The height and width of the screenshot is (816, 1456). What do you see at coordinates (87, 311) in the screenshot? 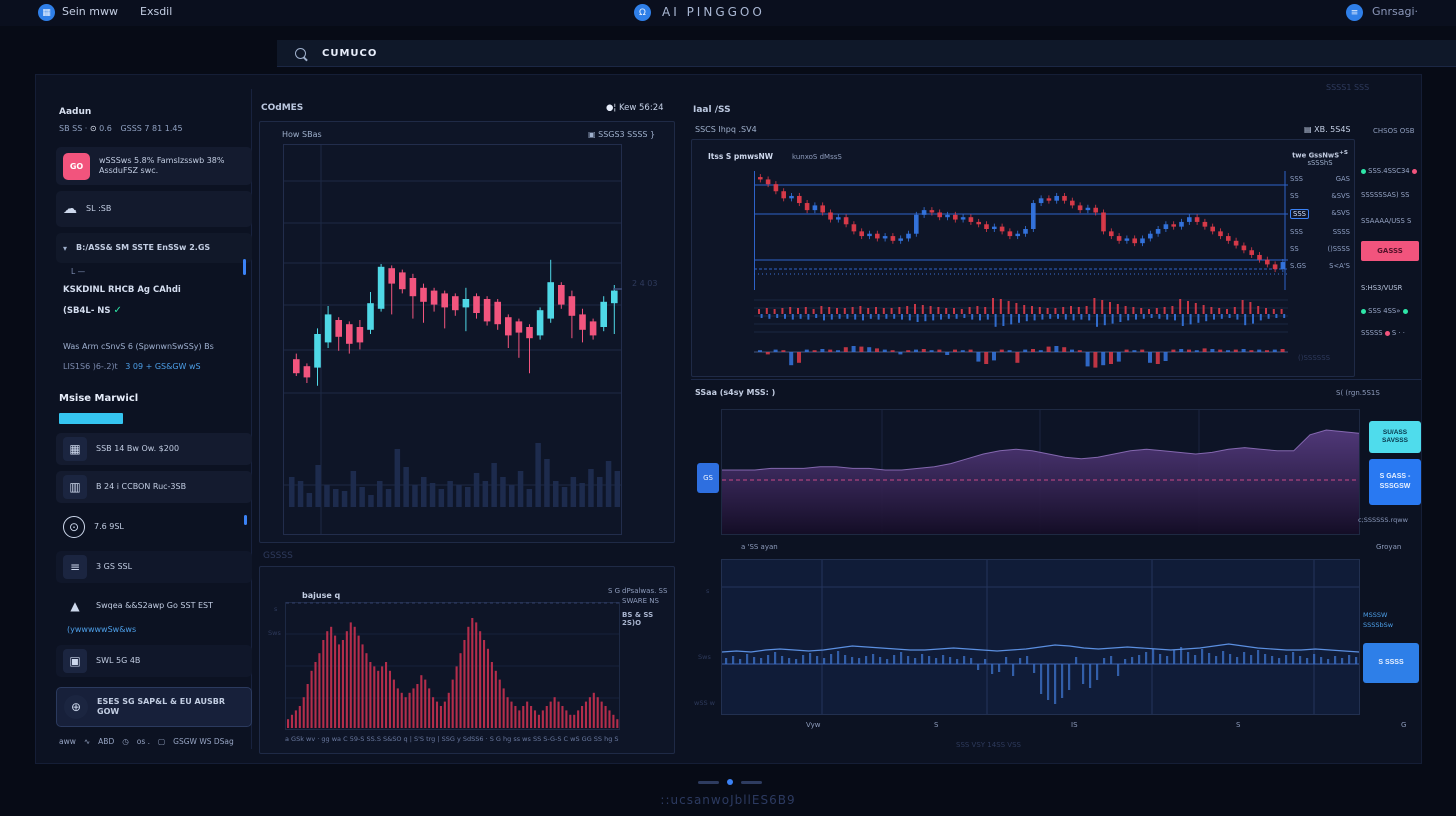
I see `para2-text: (SB4L- NS` at bounding box center [87, 311].